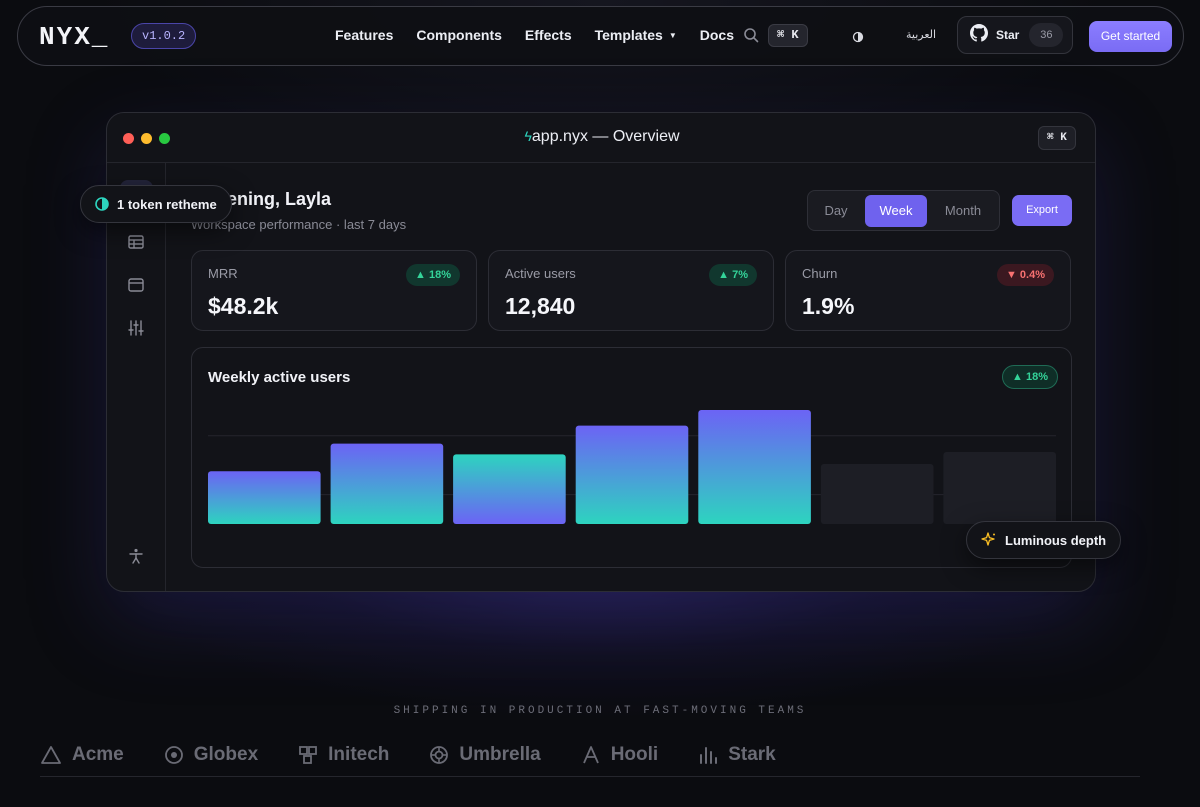  I want to click on window-icon, so click(136, 287).